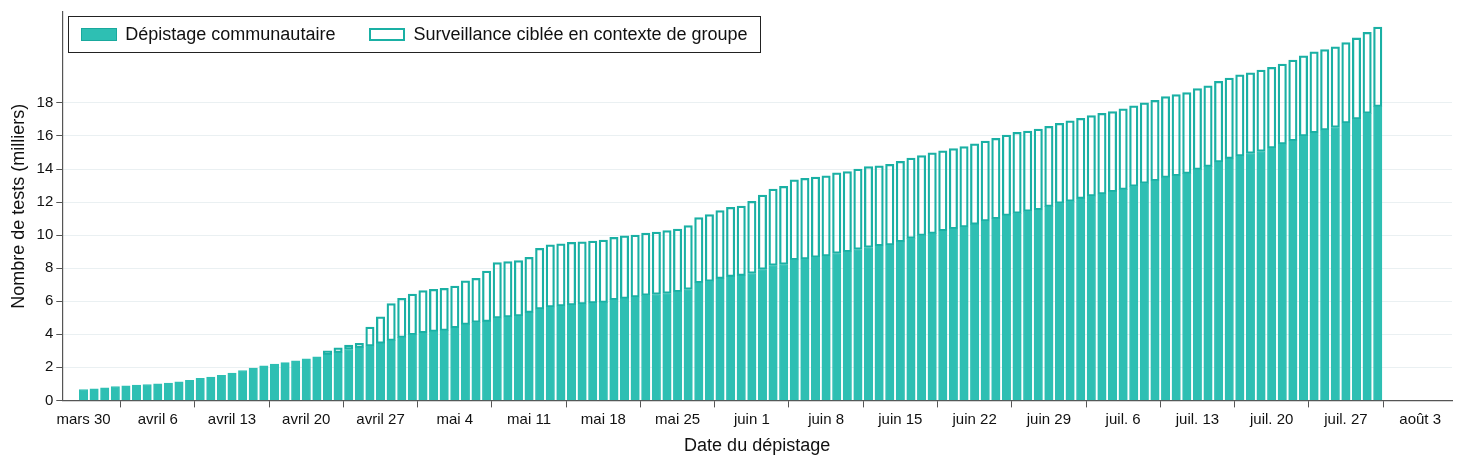  I want to click on x-tick-label: avril 27, so click(380, 418).